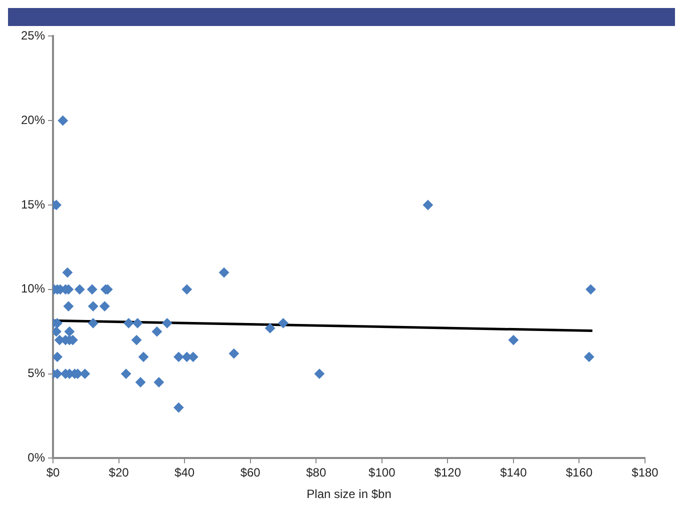 This screenshot has width=683, height=523. I want to click on x-tick-label: $160, so click(579, 473).